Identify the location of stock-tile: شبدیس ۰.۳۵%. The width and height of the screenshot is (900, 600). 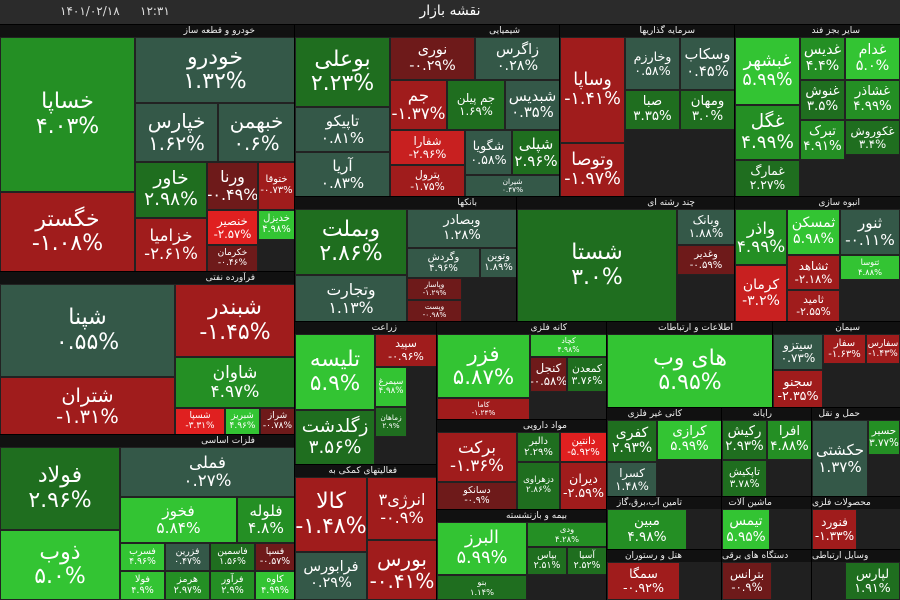
(532, 105).